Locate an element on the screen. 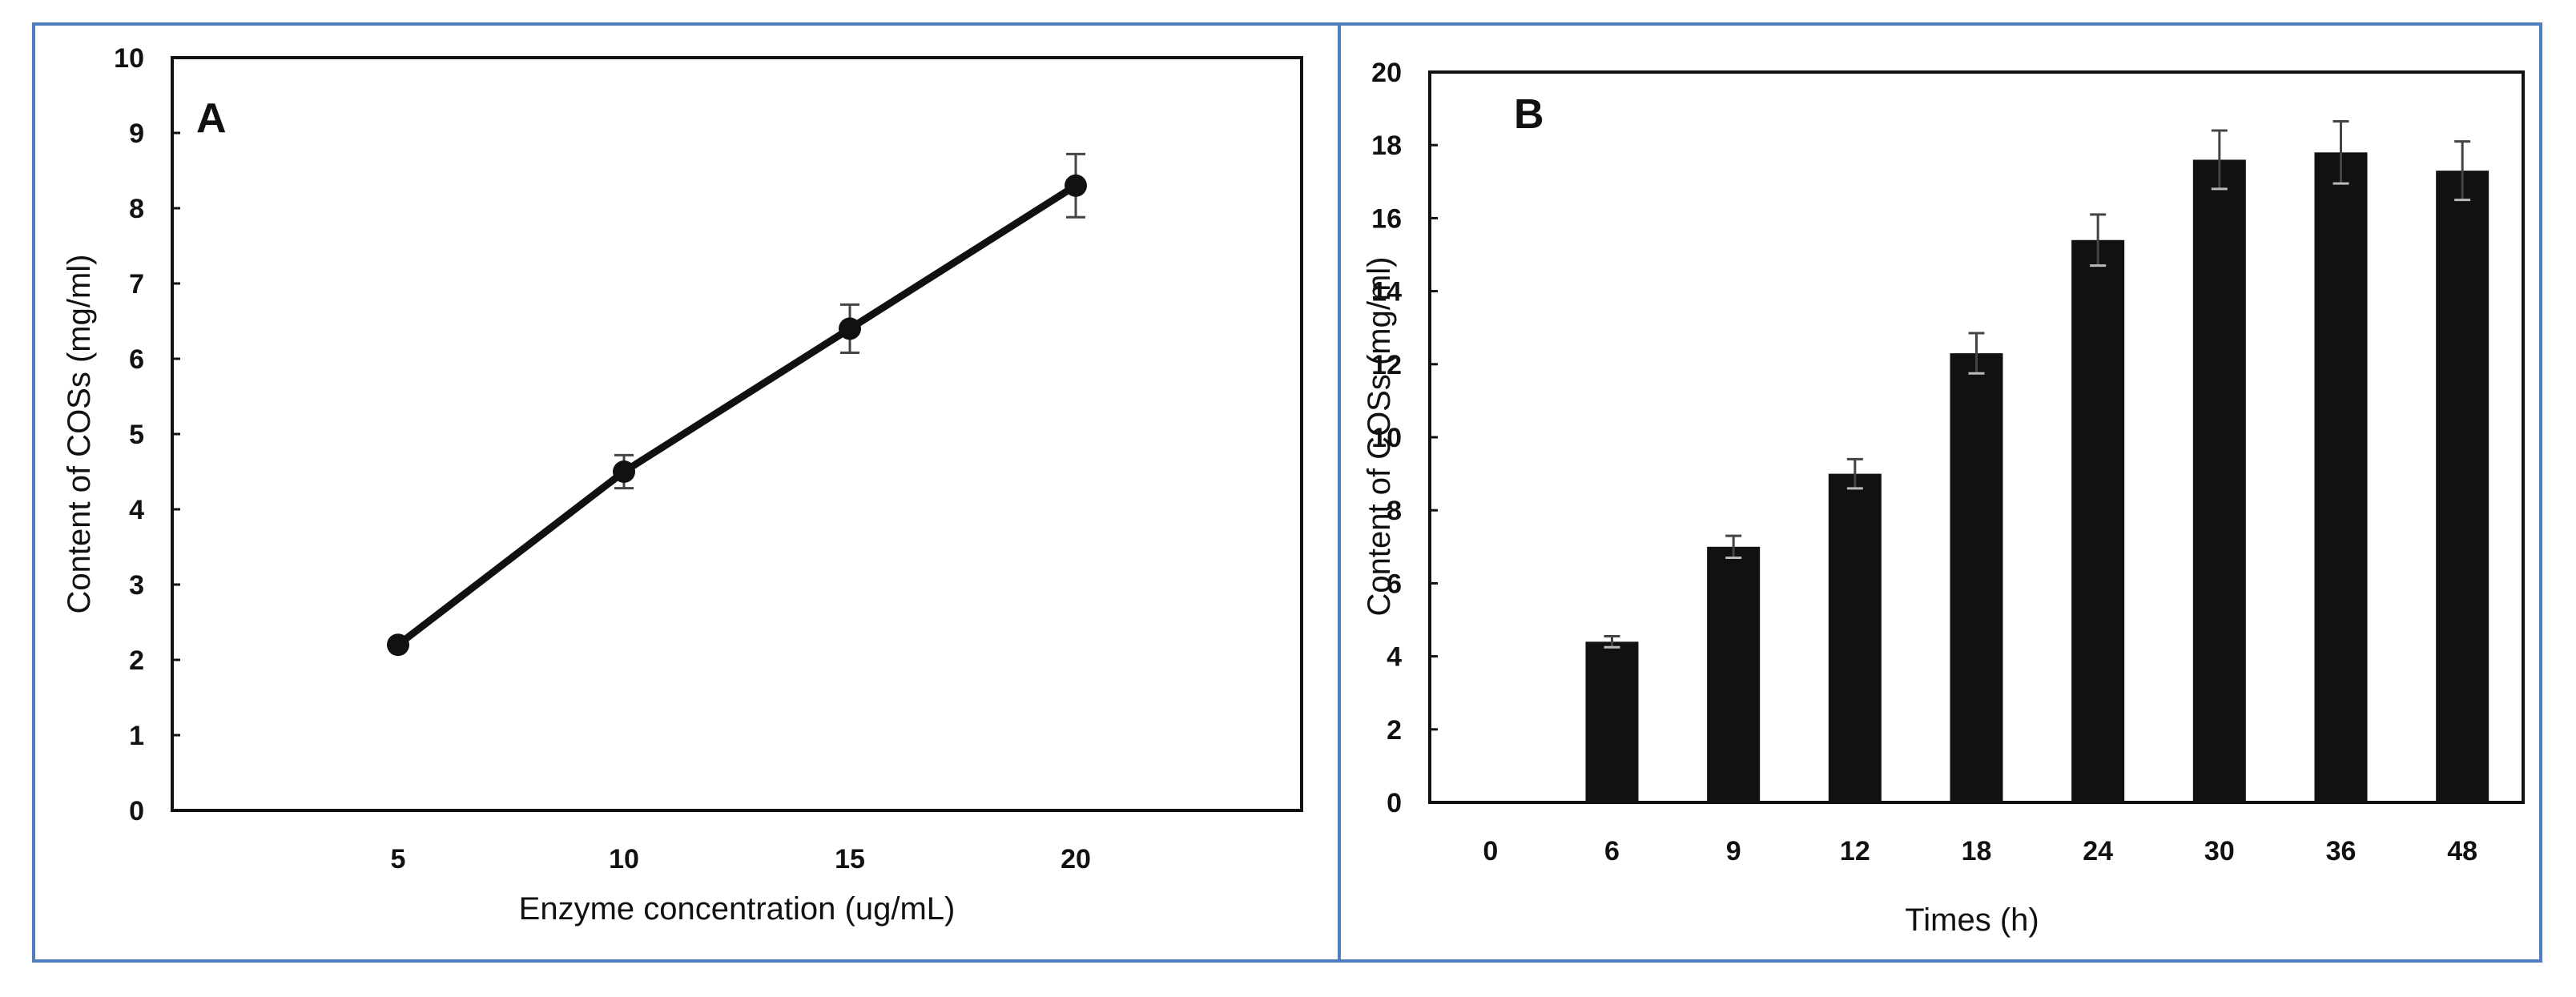  chart-b-x-tick-label: 18 is located at coordinates (1977, 851).